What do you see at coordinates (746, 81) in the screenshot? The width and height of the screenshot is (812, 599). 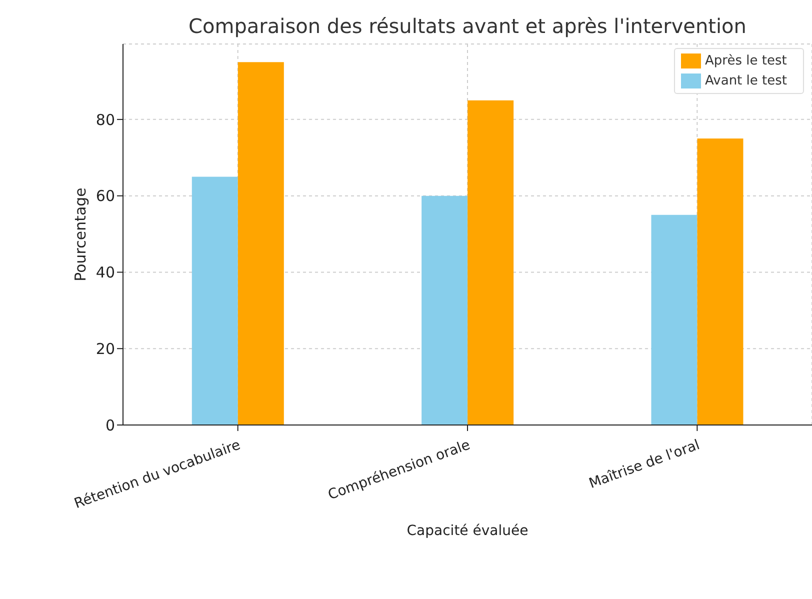 I see `legend-label: Avant le test` at bounding box center [746, 81].